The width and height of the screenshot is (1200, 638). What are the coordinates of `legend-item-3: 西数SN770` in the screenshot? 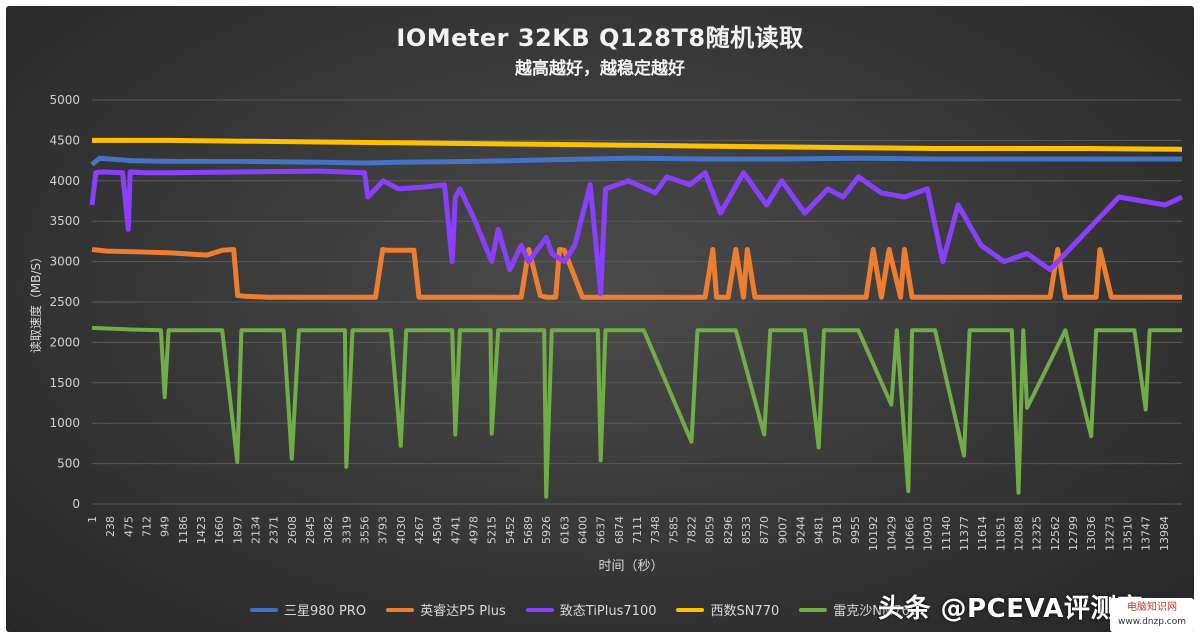 It's located at (727, 609).